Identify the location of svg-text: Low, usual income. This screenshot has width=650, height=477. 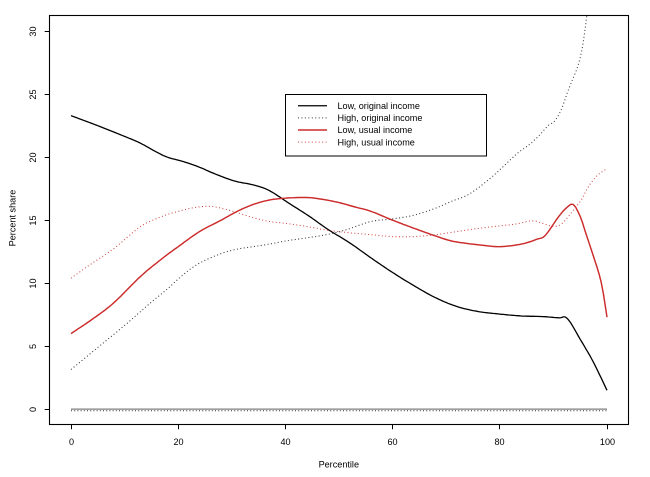
(375, 130).